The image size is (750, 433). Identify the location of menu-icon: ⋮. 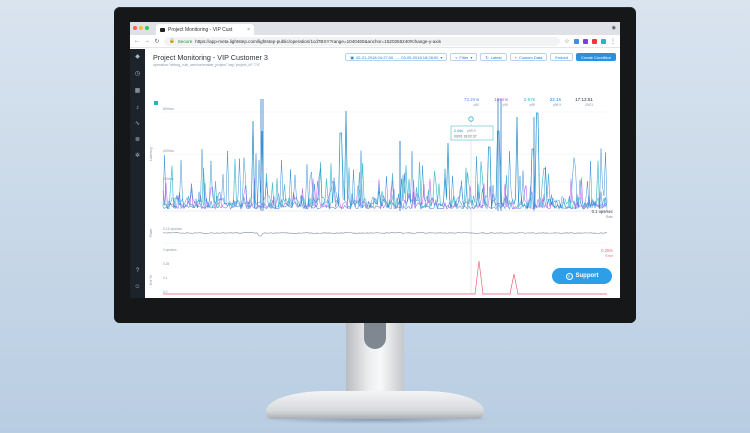
(613, 41).